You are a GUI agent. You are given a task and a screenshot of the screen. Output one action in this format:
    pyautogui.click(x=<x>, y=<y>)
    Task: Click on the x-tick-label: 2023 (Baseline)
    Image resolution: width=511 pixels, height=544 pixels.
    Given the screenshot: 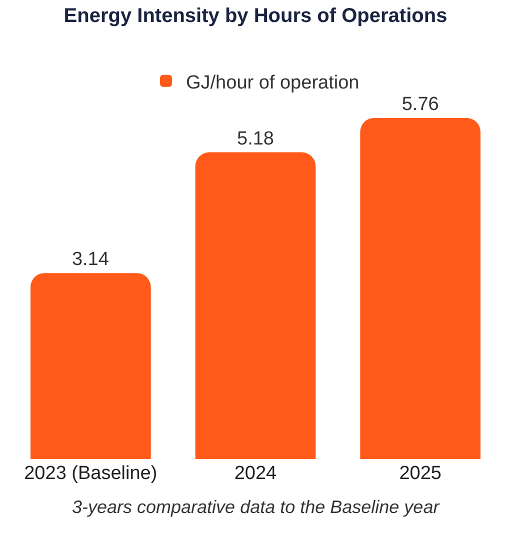 What is the action you would take?
    pyautogui.click(x=91, y=473)
    